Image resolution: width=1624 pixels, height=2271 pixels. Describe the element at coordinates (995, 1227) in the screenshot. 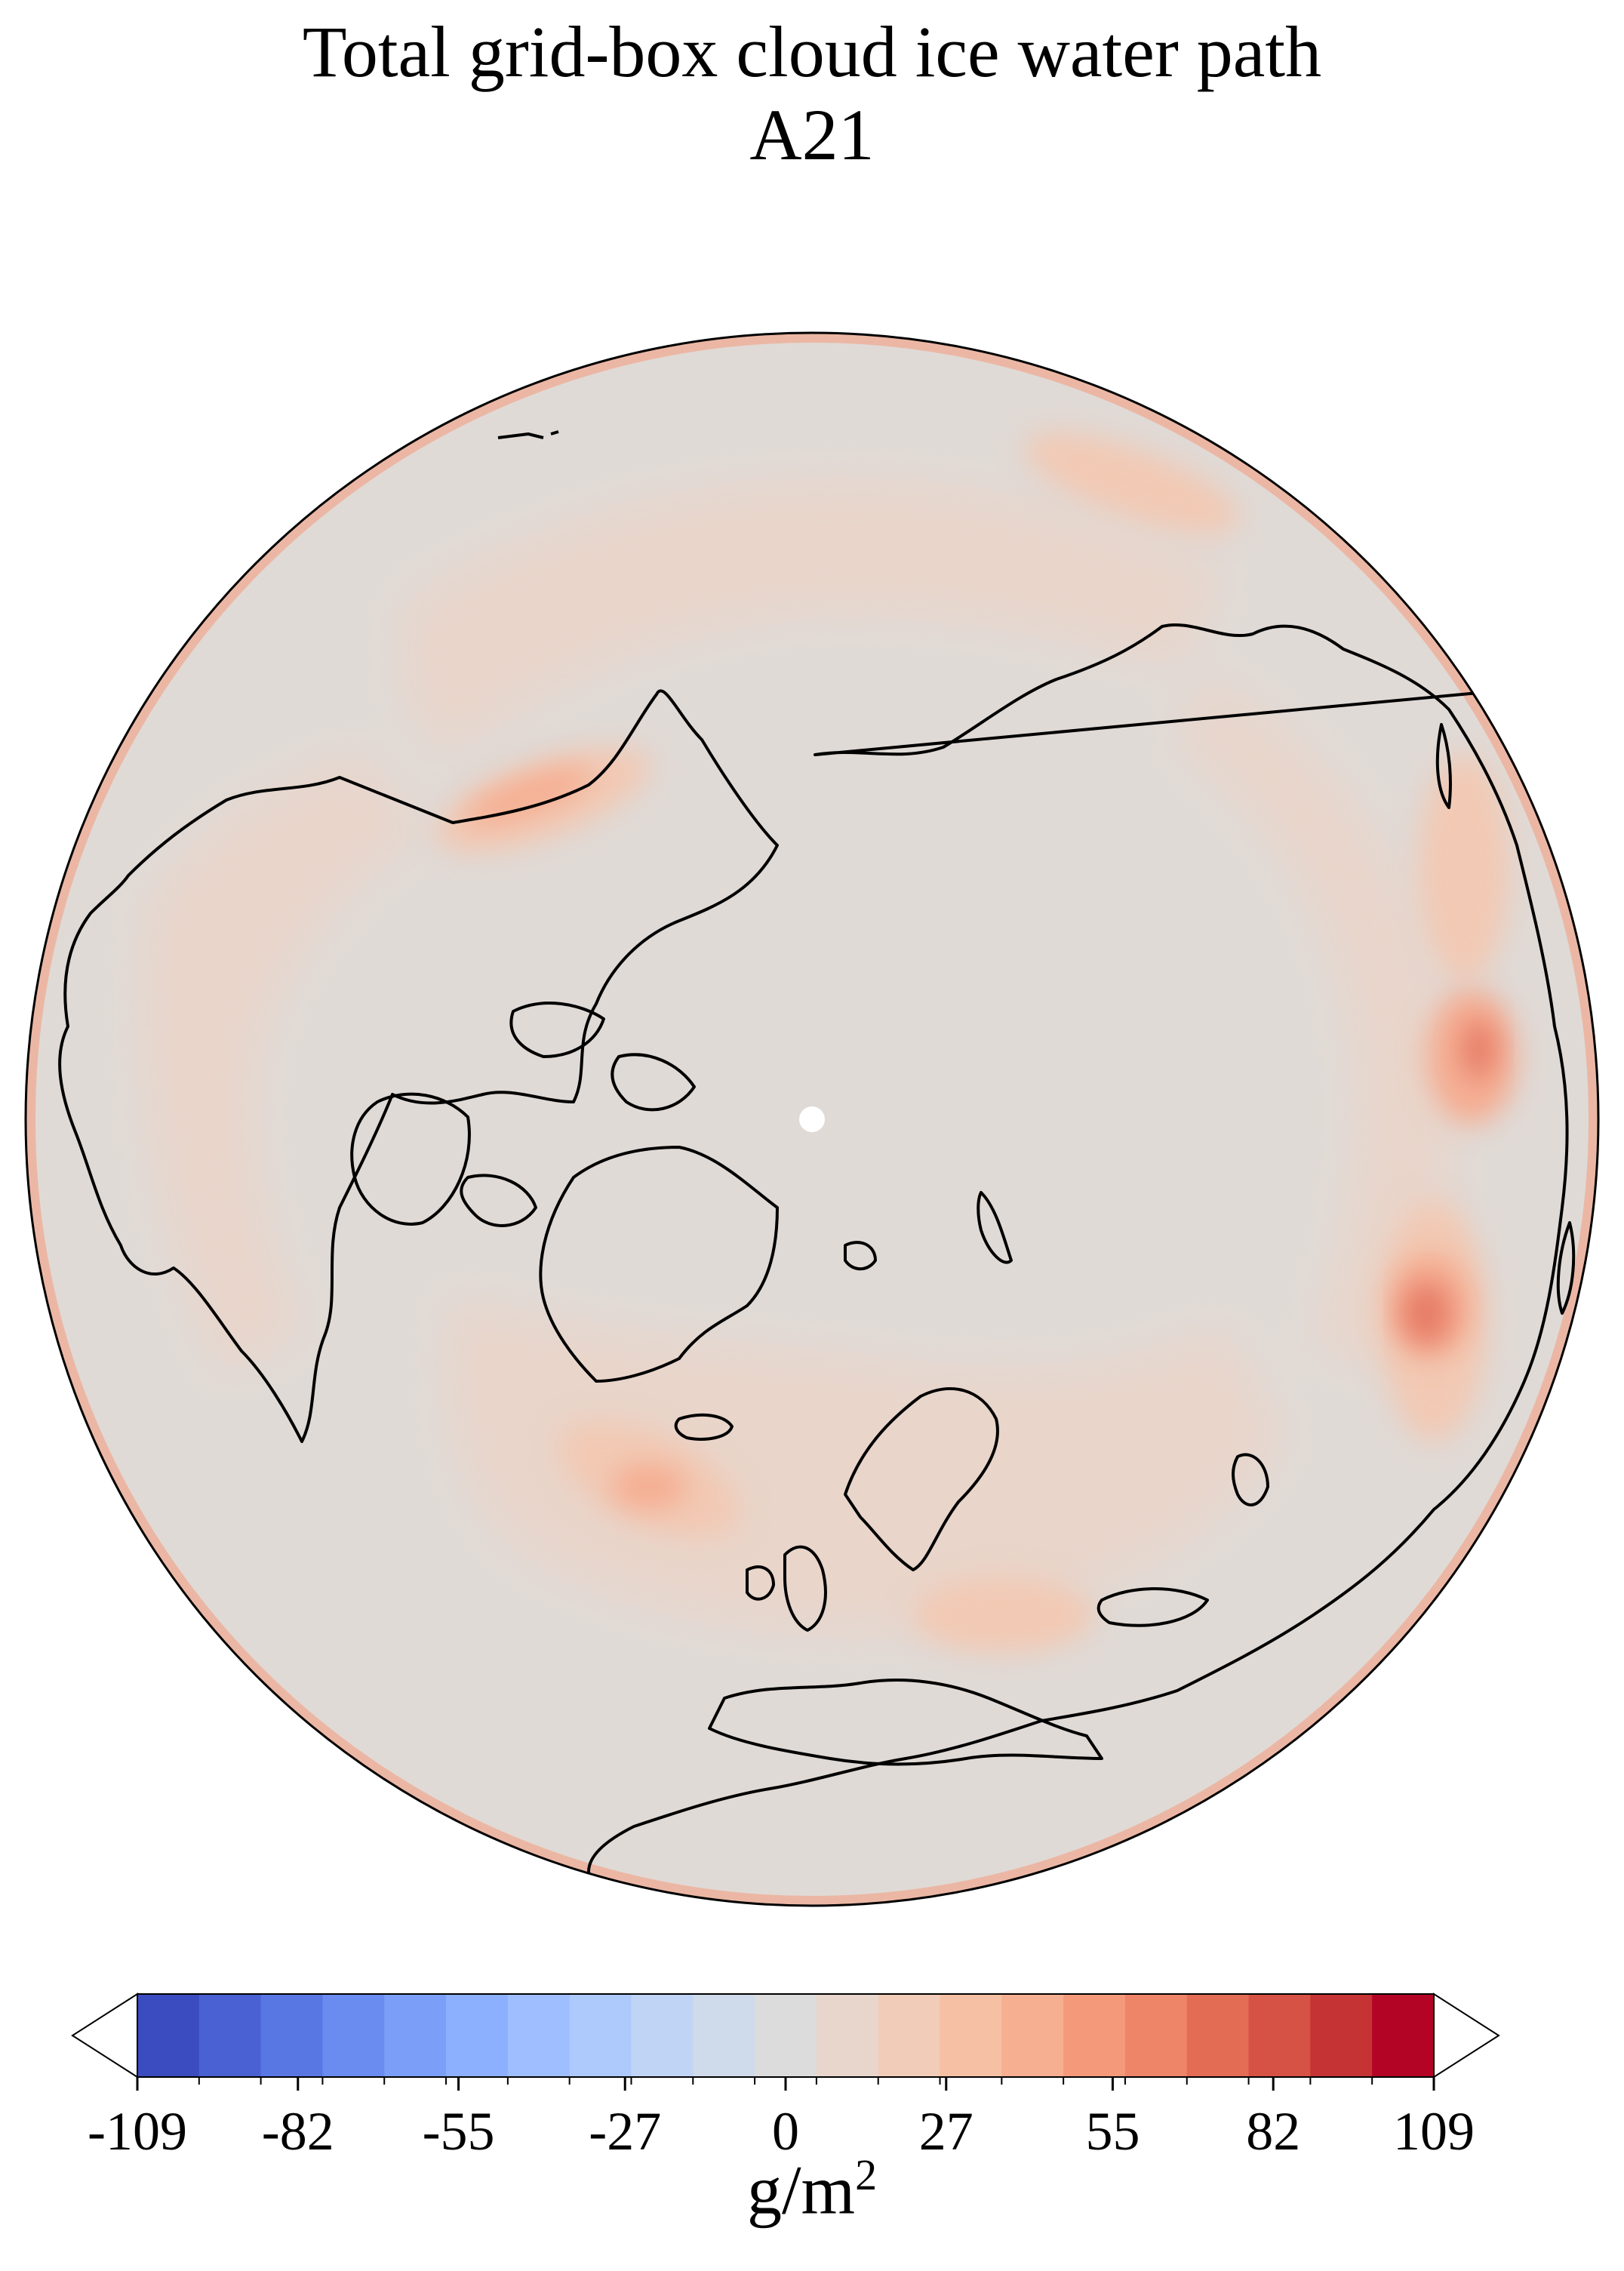

I see `coast-novaya-zemlya` at that location.